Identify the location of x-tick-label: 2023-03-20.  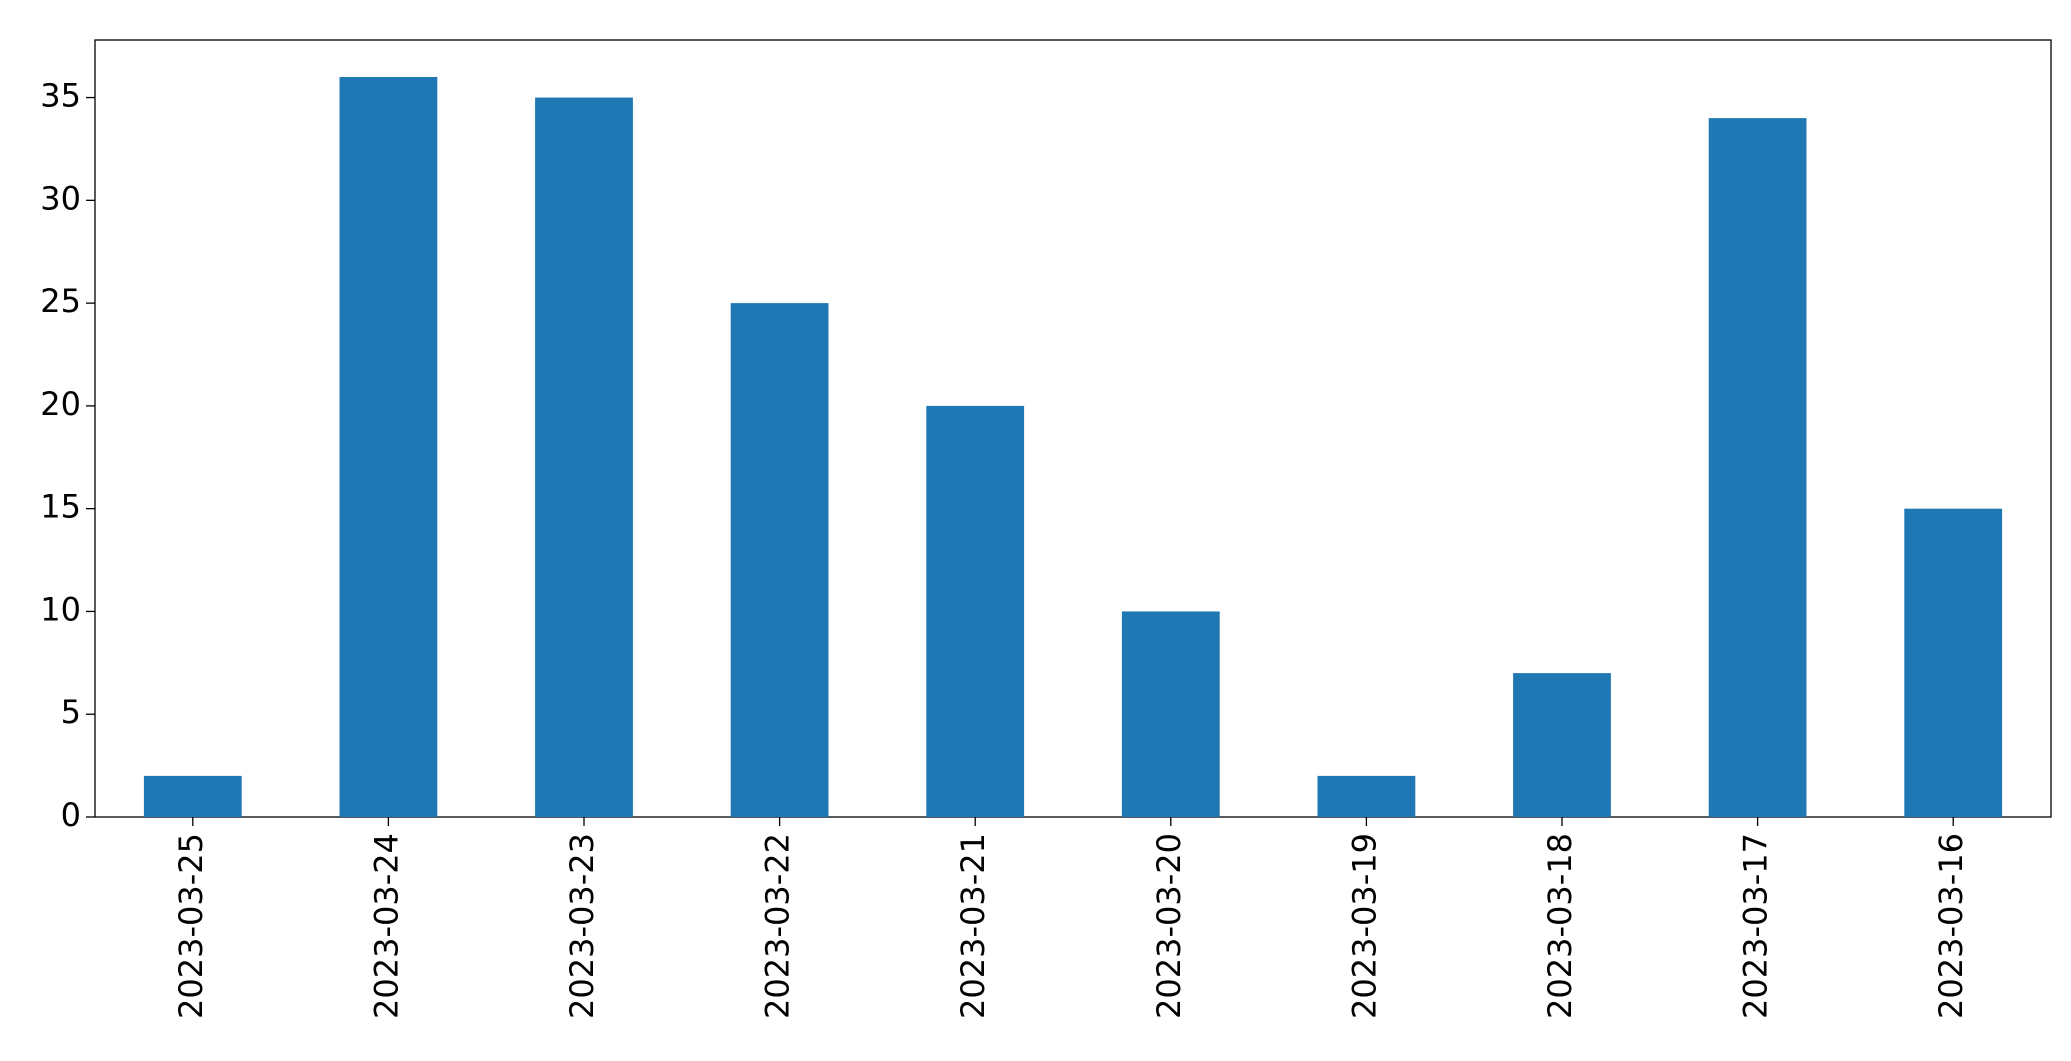
(1169, 926).